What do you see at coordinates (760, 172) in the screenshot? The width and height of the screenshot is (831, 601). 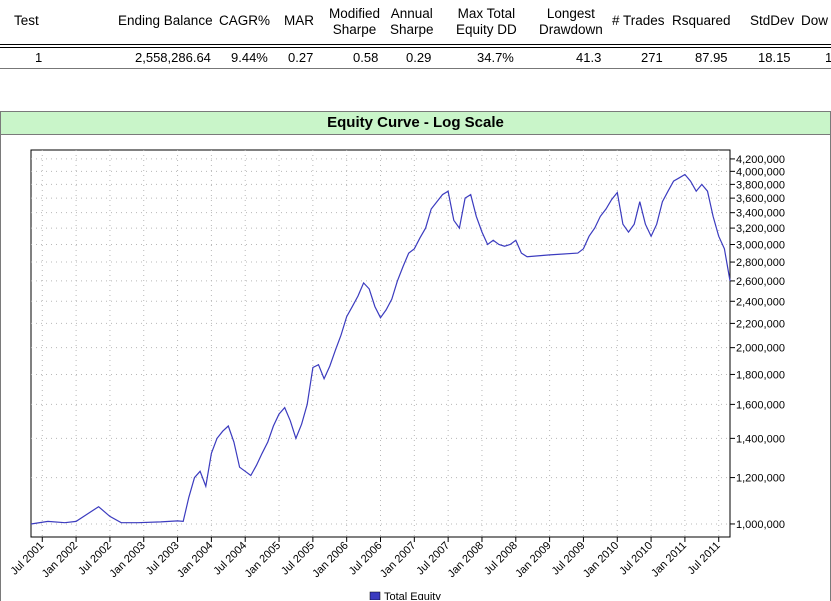 I see `y-tick-label: 4,000,000` at bounding box center [760, 172].